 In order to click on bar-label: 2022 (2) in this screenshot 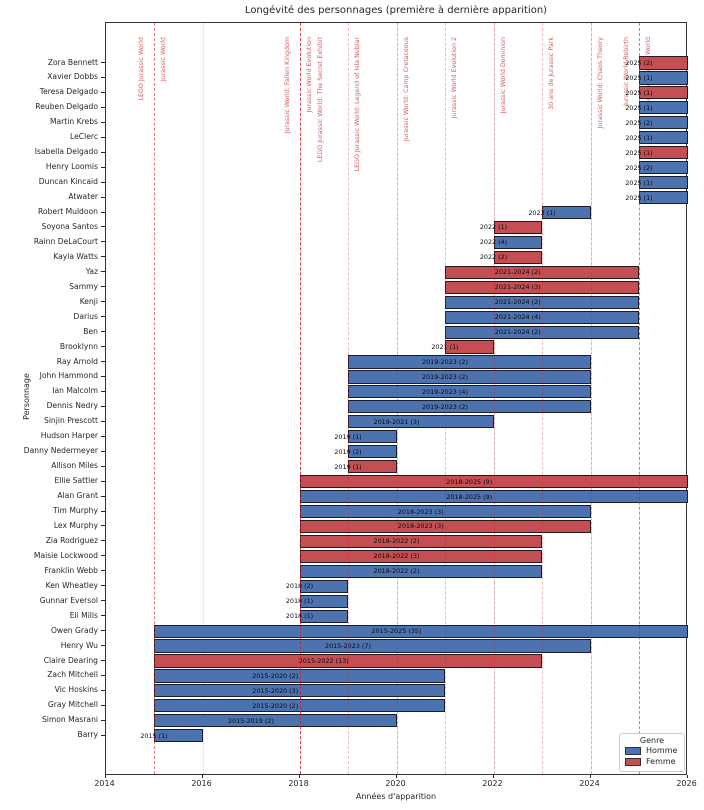, I will do `click(493, 257)`.